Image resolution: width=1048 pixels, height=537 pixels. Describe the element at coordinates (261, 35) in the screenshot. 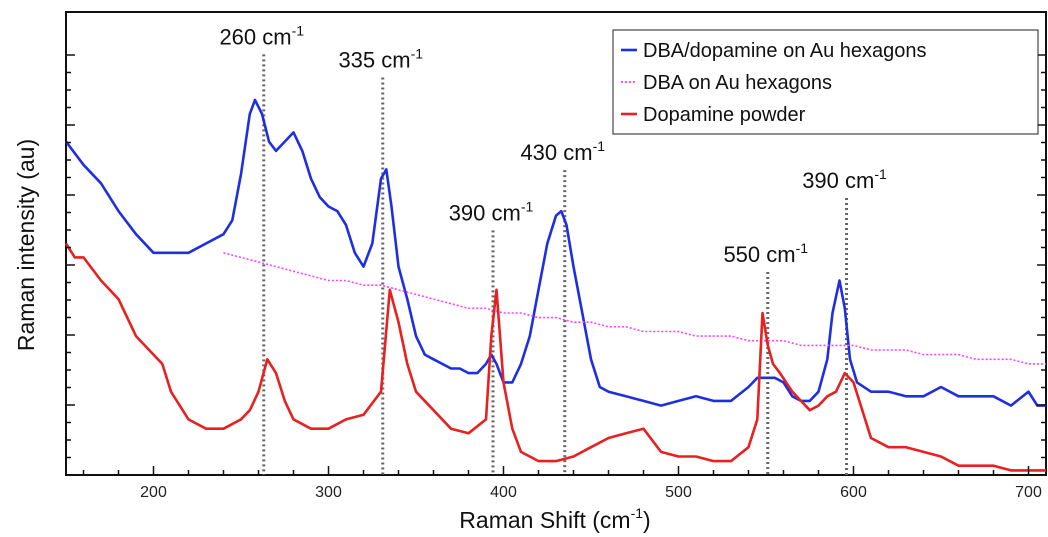

I see `peak-label: 260 cm-1` at that location.